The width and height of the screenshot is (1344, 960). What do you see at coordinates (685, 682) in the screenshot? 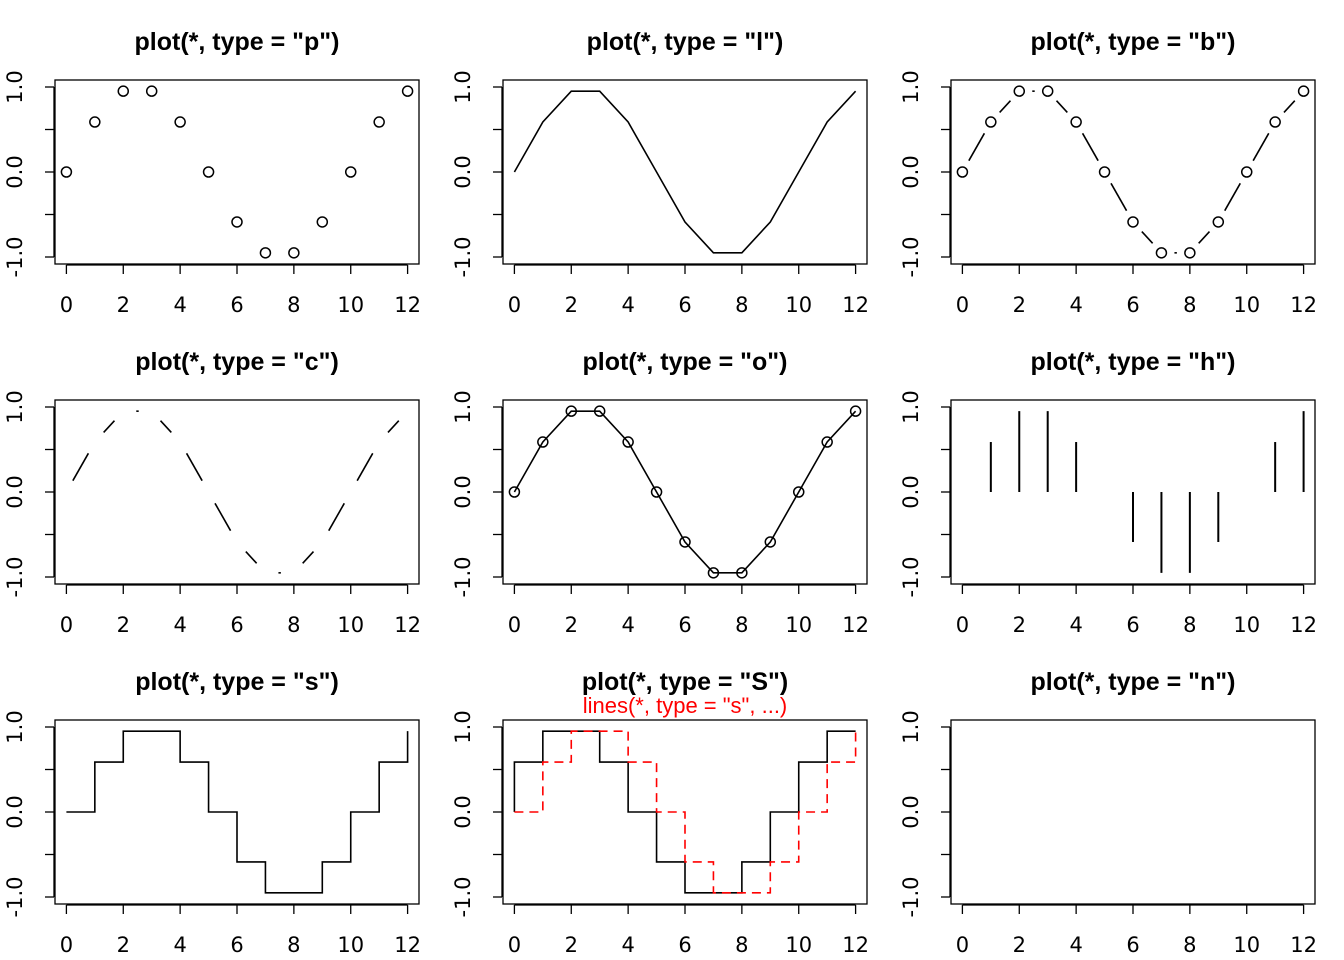
I see `panel-title: plot(*, type = "S")` at bounding box center [685, 682].